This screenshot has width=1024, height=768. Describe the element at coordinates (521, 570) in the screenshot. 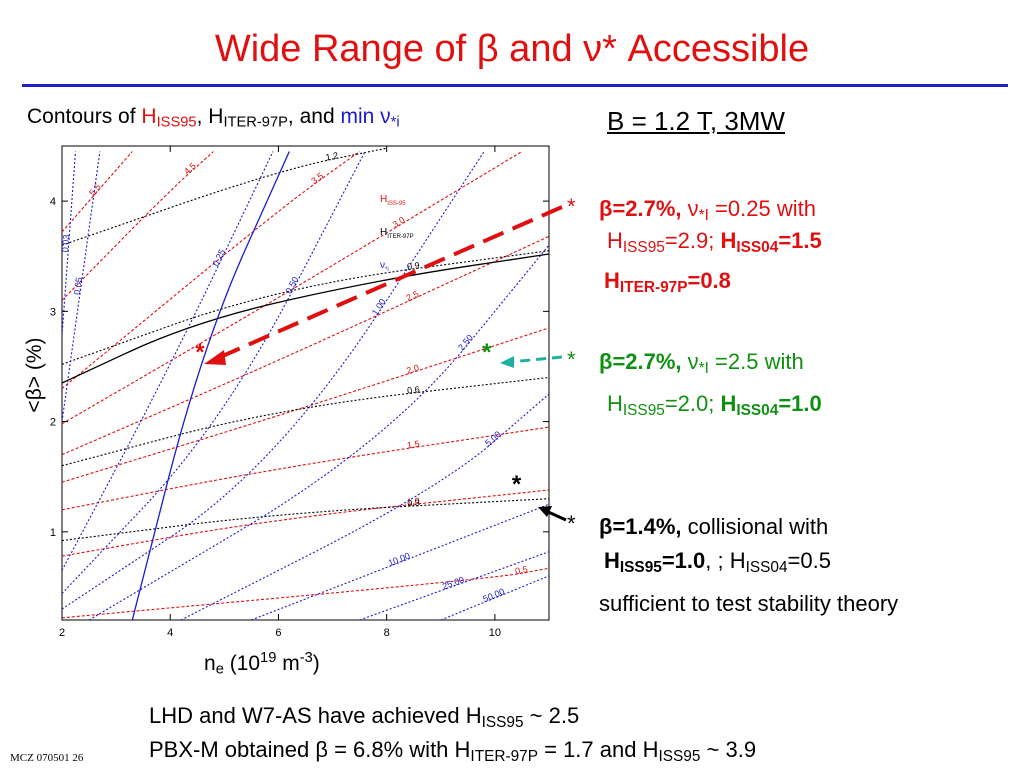

I see `contour-label: 0.5` at that location.